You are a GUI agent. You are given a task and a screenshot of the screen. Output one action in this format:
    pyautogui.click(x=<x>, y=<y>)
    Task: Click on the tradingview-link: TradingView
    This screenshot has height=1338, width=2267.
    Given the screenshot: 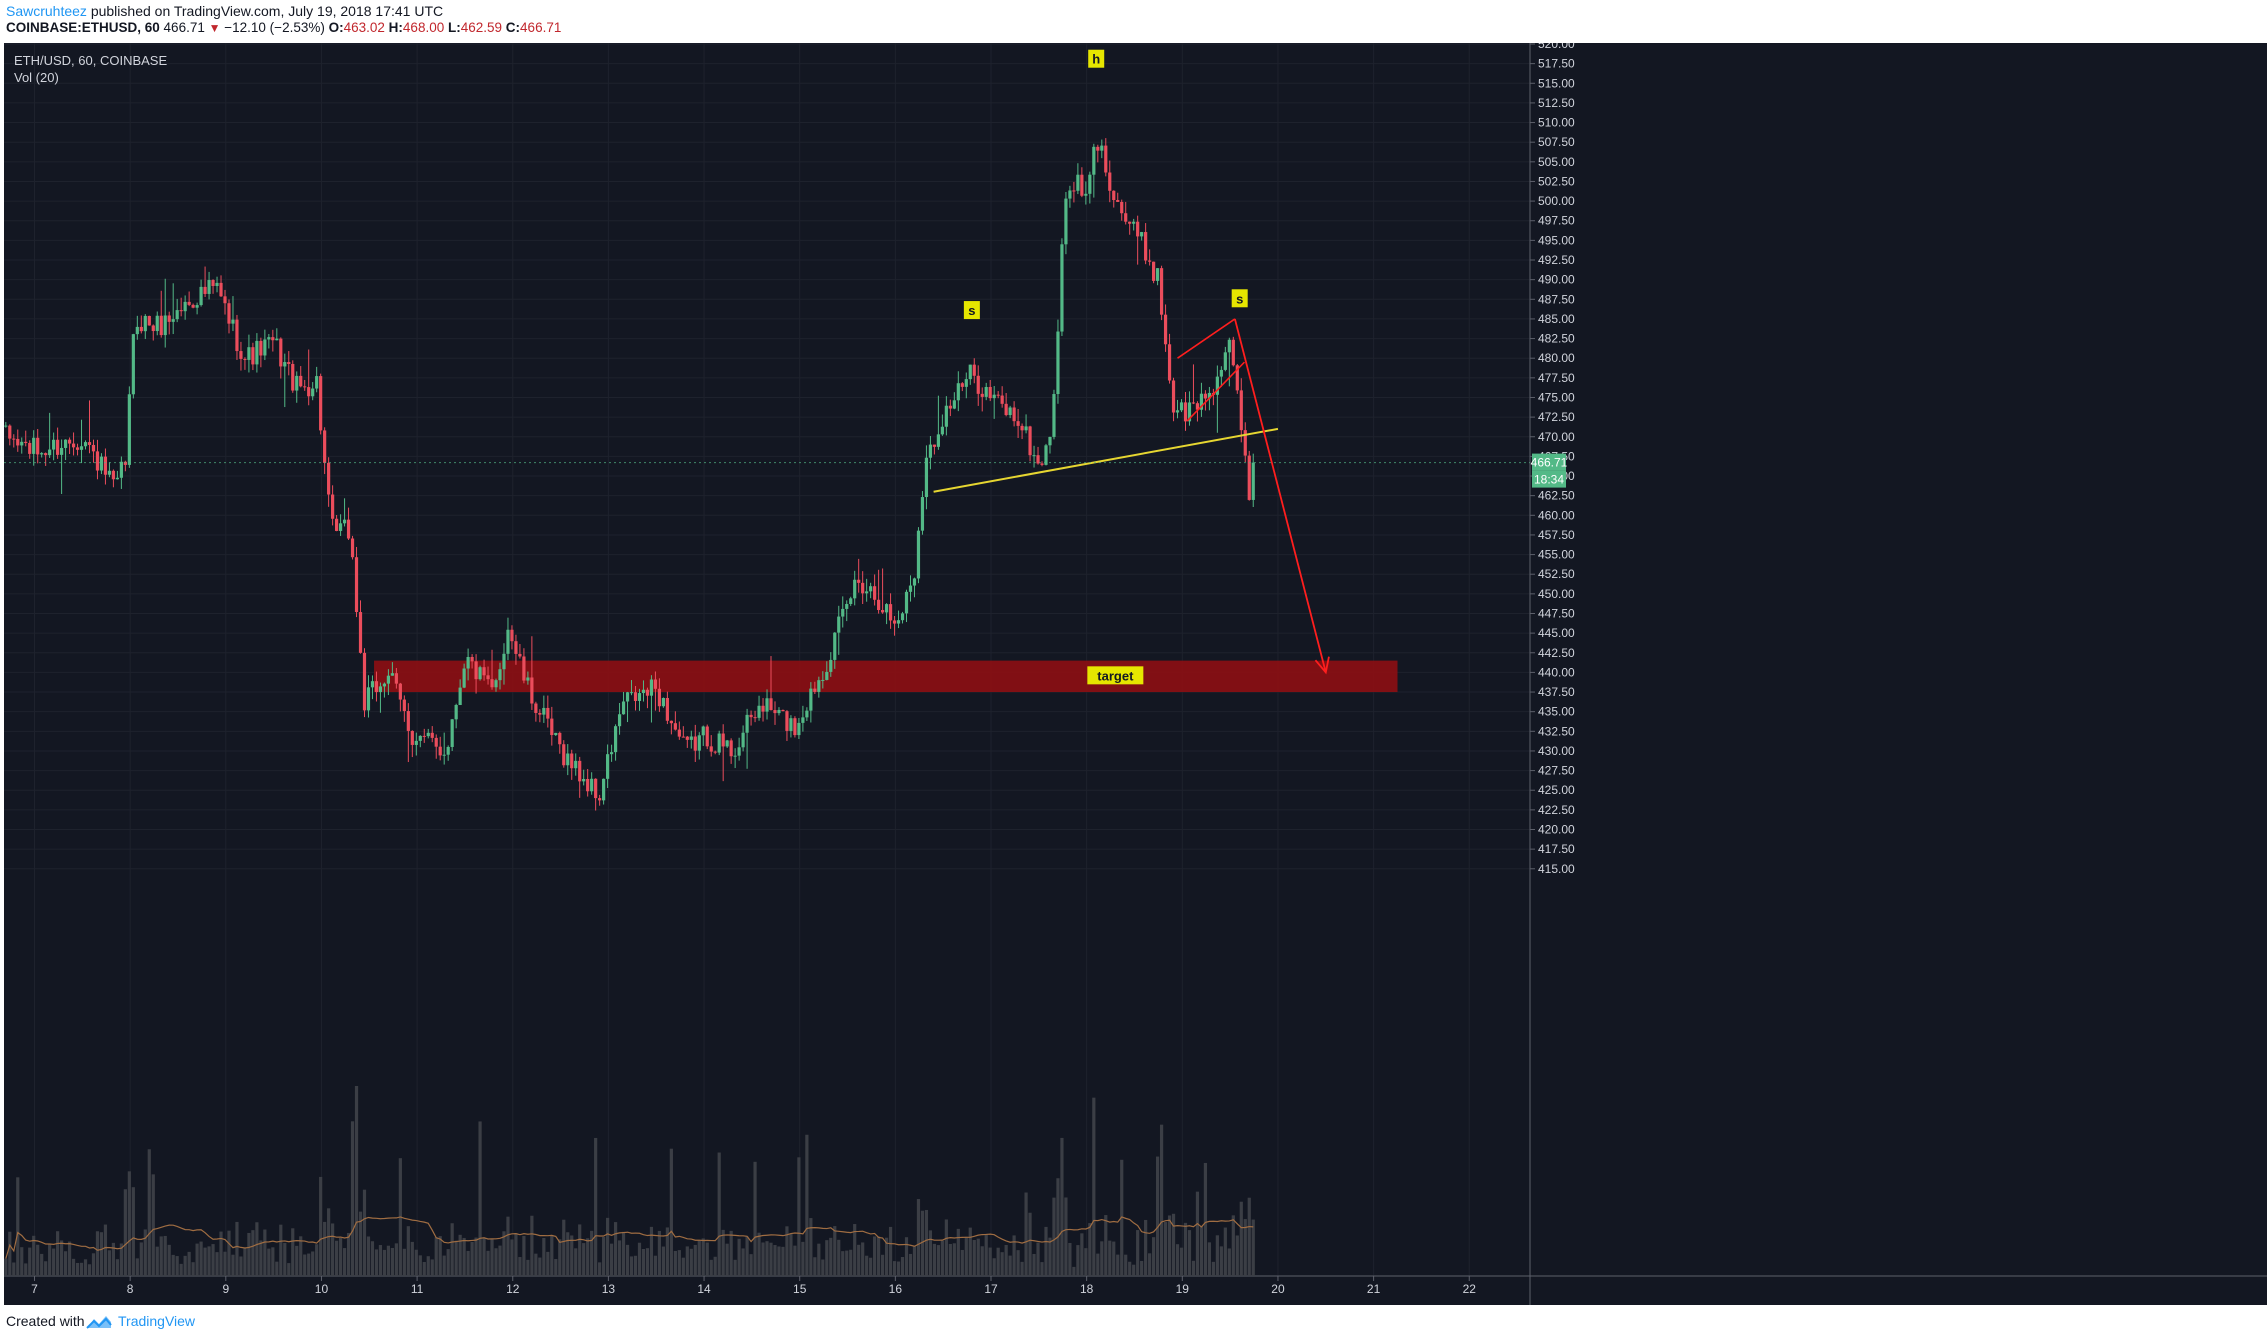 What is the action you would take?
    pyautogui.click(x=157, y=1321)
    